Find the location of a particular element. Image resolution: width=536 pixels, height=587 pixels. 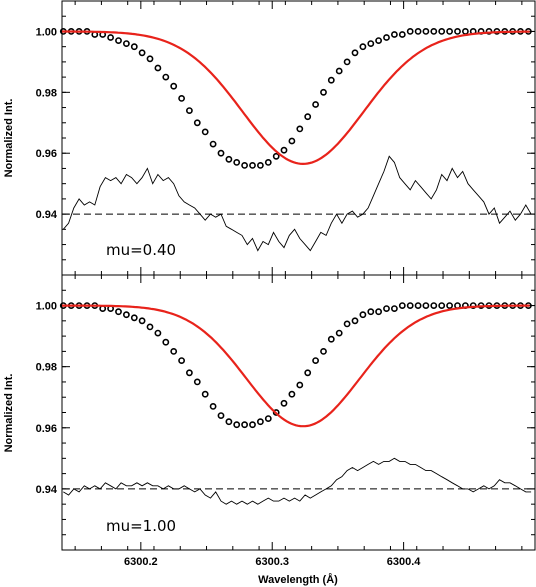

bottom-y-axis-label: Normalized Int. is located at coordinates (9, 413).